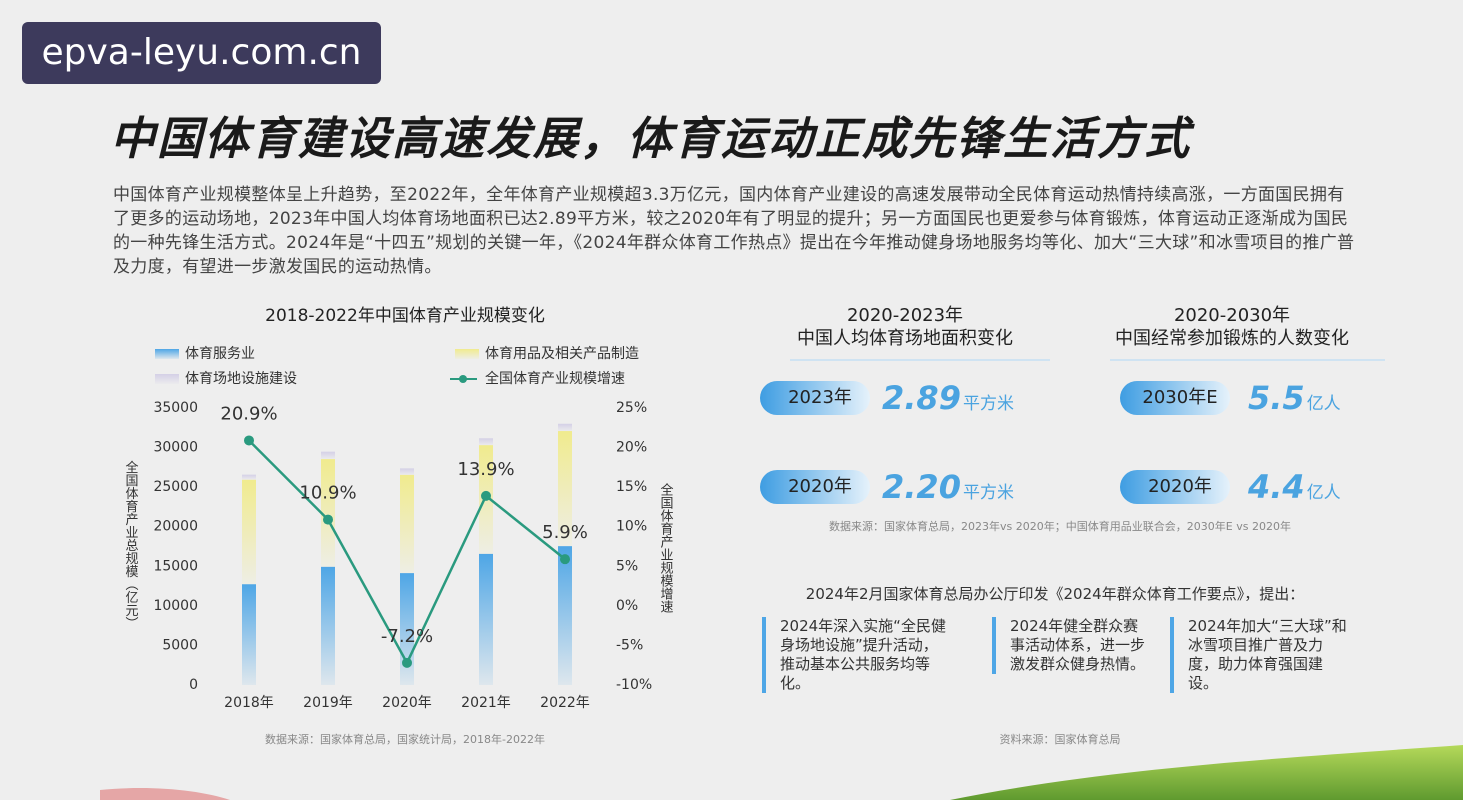 This screenshot has width=1463, height=800. I want to click on y-tick-label: 10000, so click(175, 606).